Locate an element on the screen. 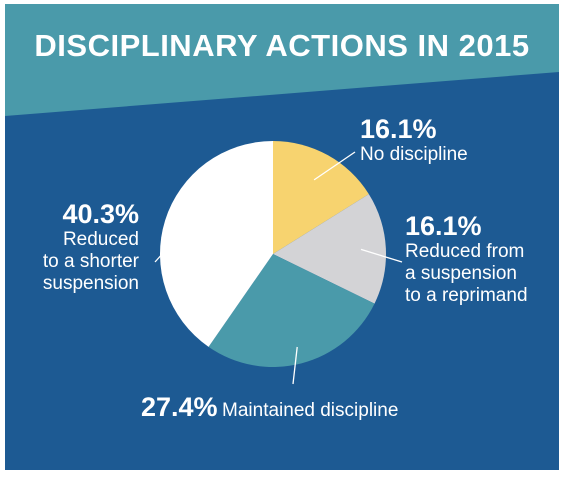 The height and width of the screenshot is (478, 564). data-label-category-line: to a reprimand is located at coordinates (466, 295).